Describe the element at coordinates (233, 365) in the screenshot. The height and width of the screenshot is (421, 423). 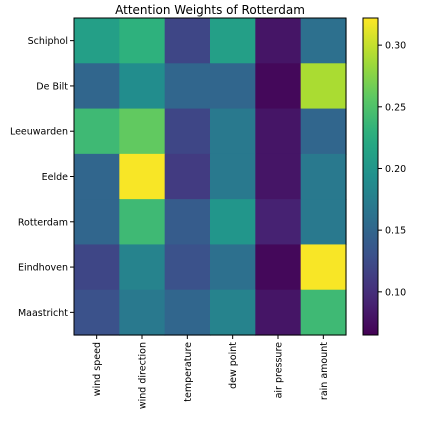
I see `x-tick-label: dew point` at that location.